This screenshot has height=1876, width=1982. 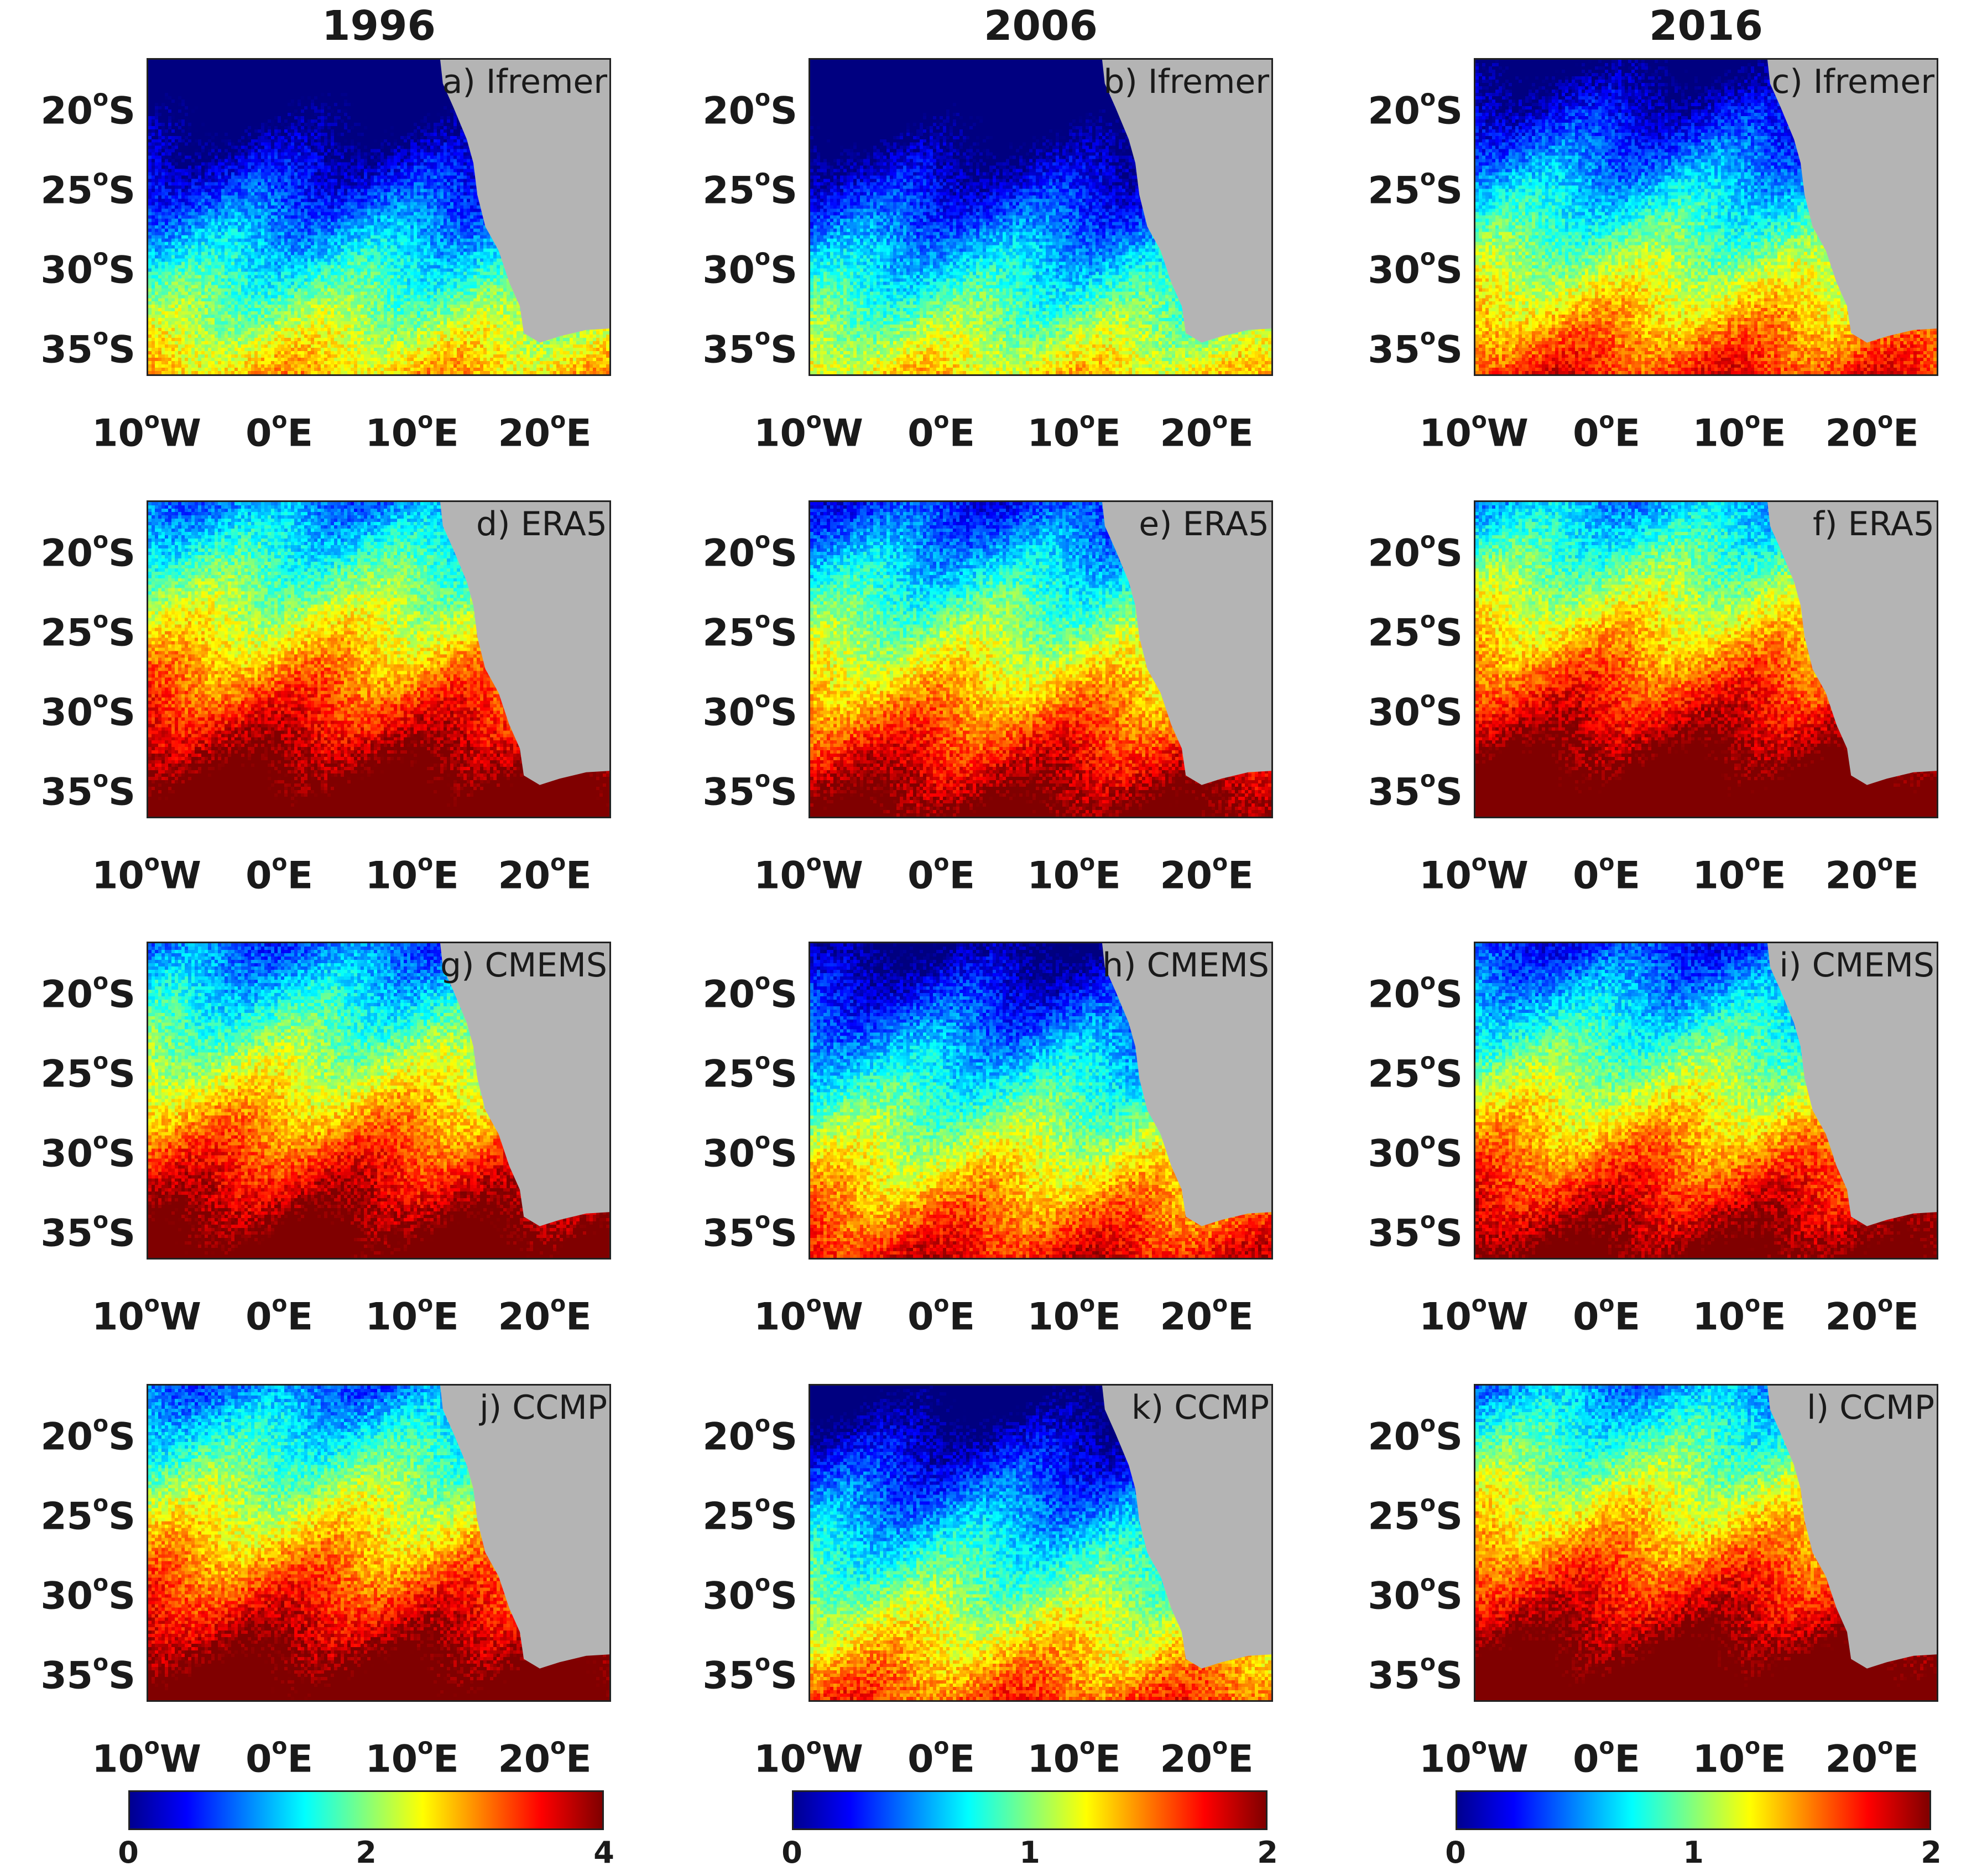 What do you see at coordinates (1706, 1101) in the screenshot?
I see `wind-map: i) CMEMS` at bounding box center [1706, 1101].